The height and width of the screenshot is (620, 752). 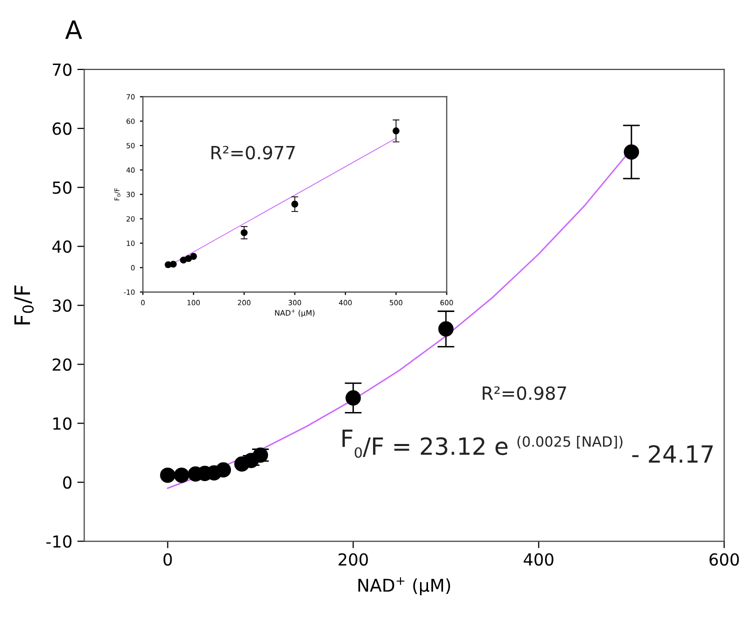 What do you see at coordinates (62, 305) in the screenshot?
I see `y-tick-label: 30` at bounding box center [62, 305].